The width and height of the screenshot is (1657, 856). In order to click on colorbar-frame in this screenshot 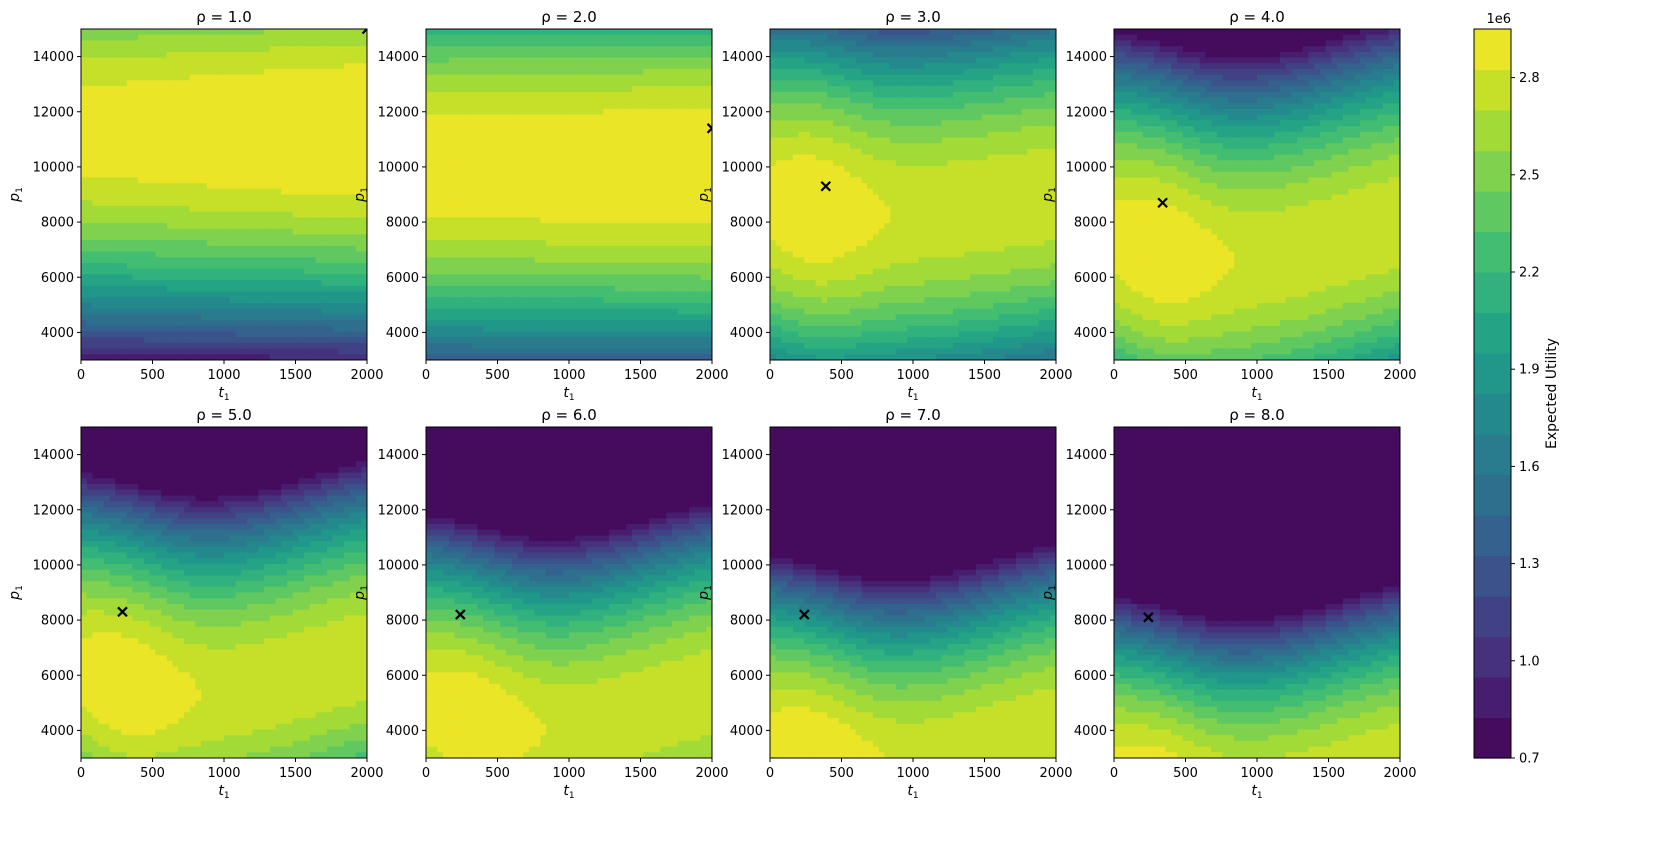, I will do `click(1492, 393)`.